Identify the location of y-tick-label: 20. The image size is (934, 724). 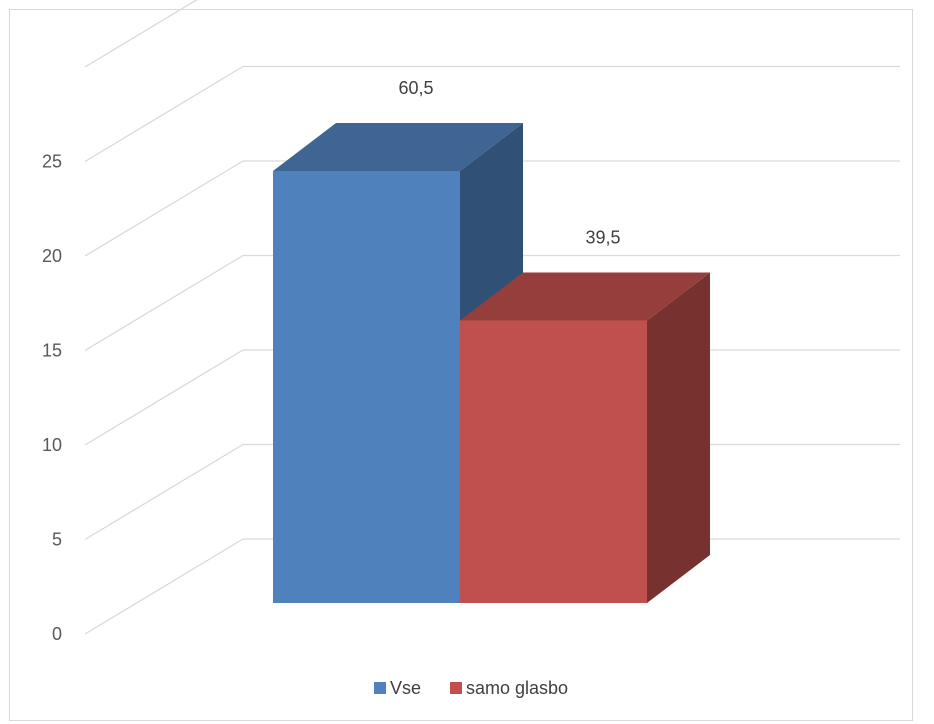
(52, 256).